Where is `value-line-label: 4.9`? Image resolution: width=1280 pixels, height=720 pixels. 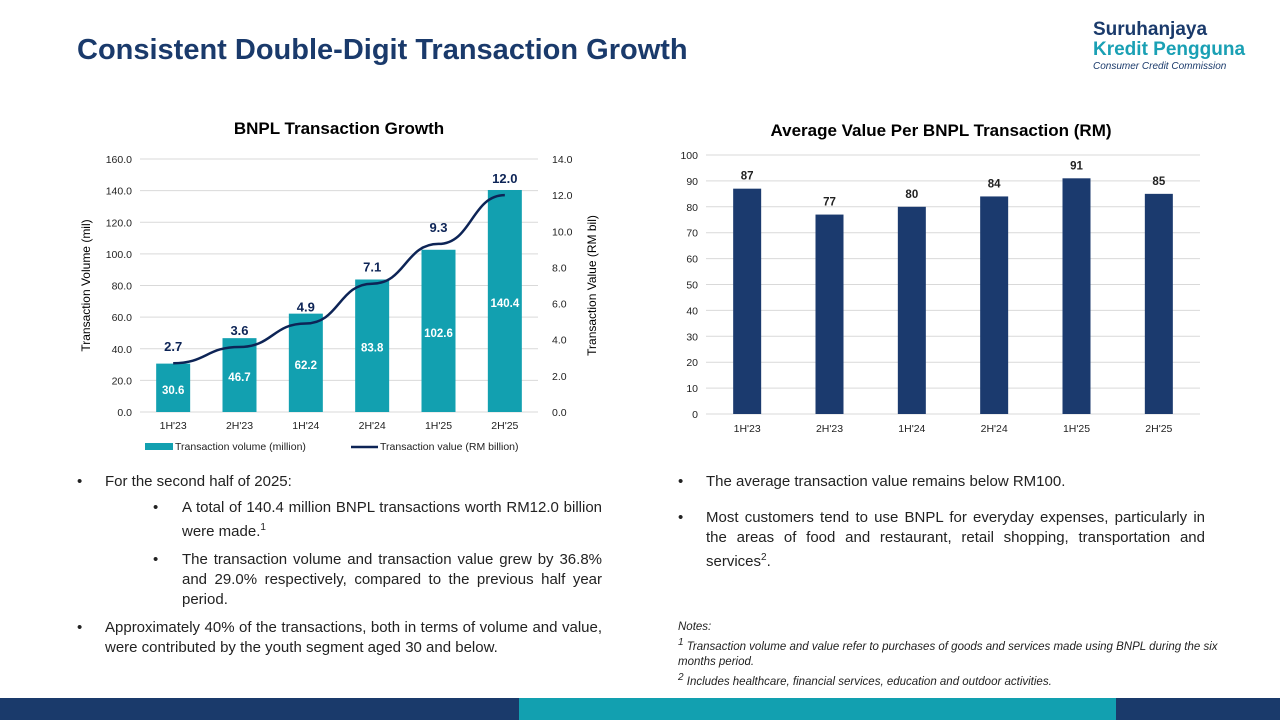 value-line-label: 4.9 is located at coordinates (306, 306).